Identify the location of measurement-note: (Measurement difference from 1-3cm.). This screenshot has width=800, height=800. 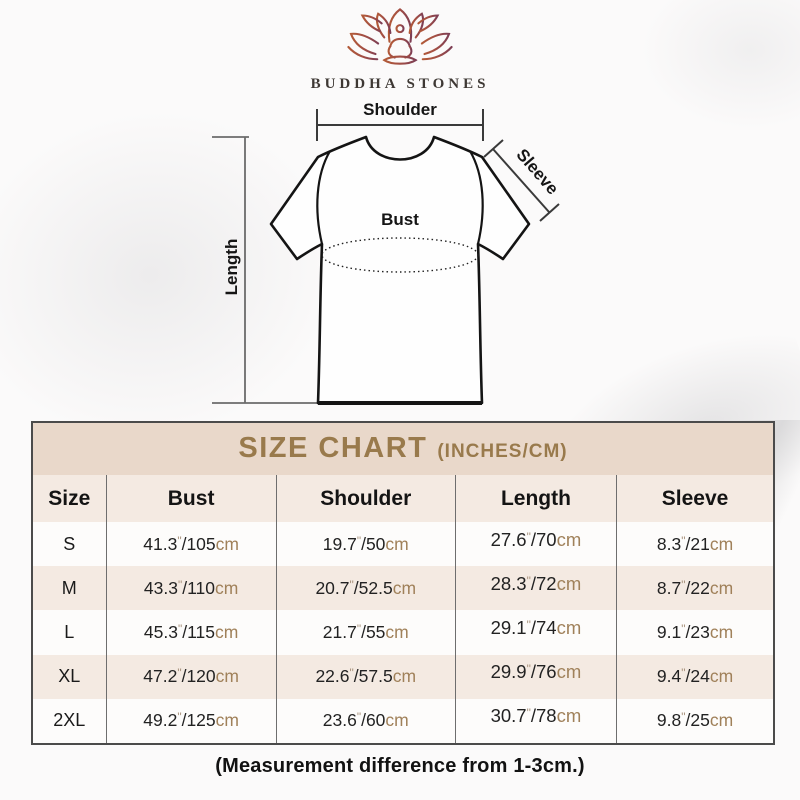
(400, 766).